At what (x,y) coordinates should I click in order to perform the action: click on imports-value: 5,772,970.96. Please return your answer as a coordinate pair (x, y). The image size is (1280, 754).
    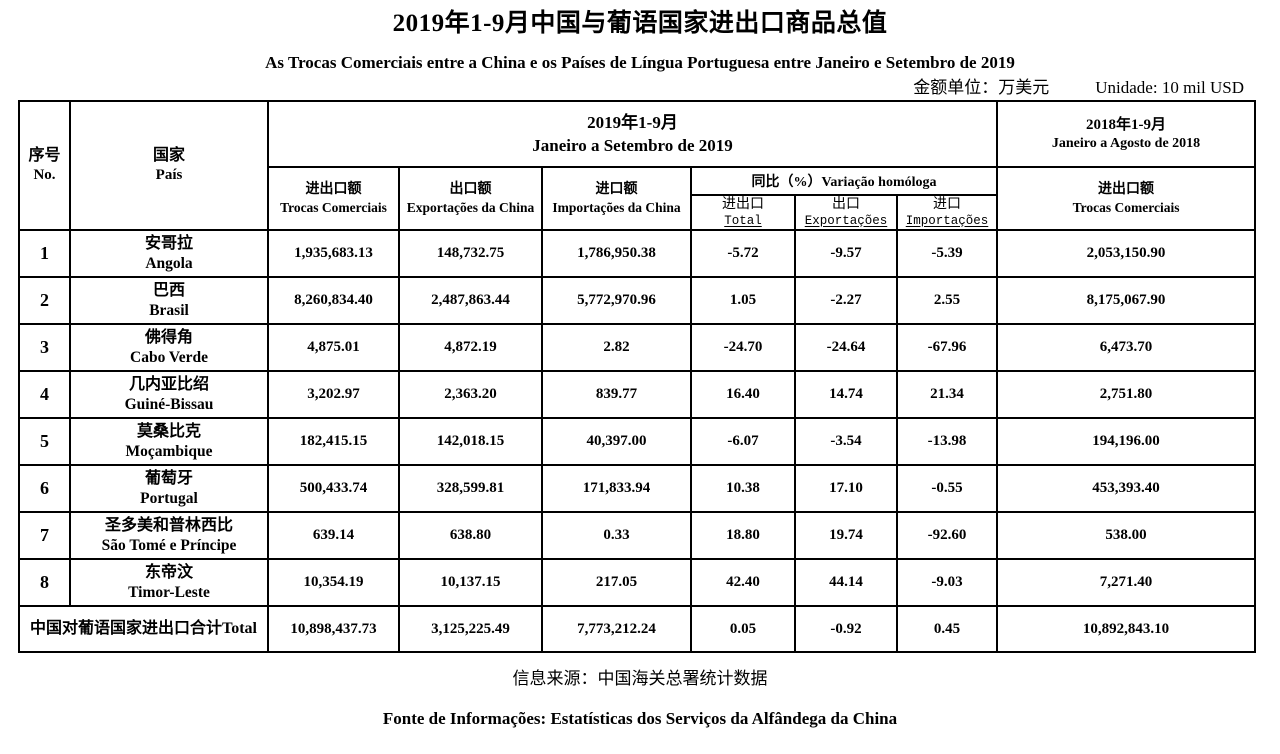
    Looking at the image, I should click on (616, 300).